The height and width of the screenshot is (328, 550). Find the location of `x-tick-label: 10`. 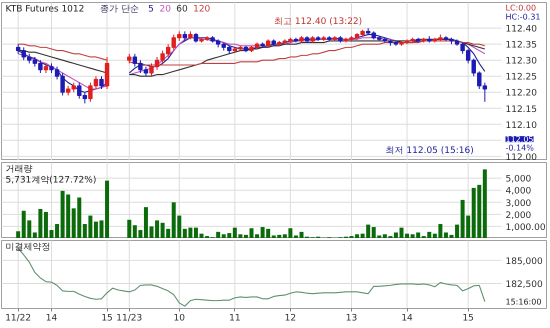

x-tick-label: 10 is located at coordinates (180, 319).